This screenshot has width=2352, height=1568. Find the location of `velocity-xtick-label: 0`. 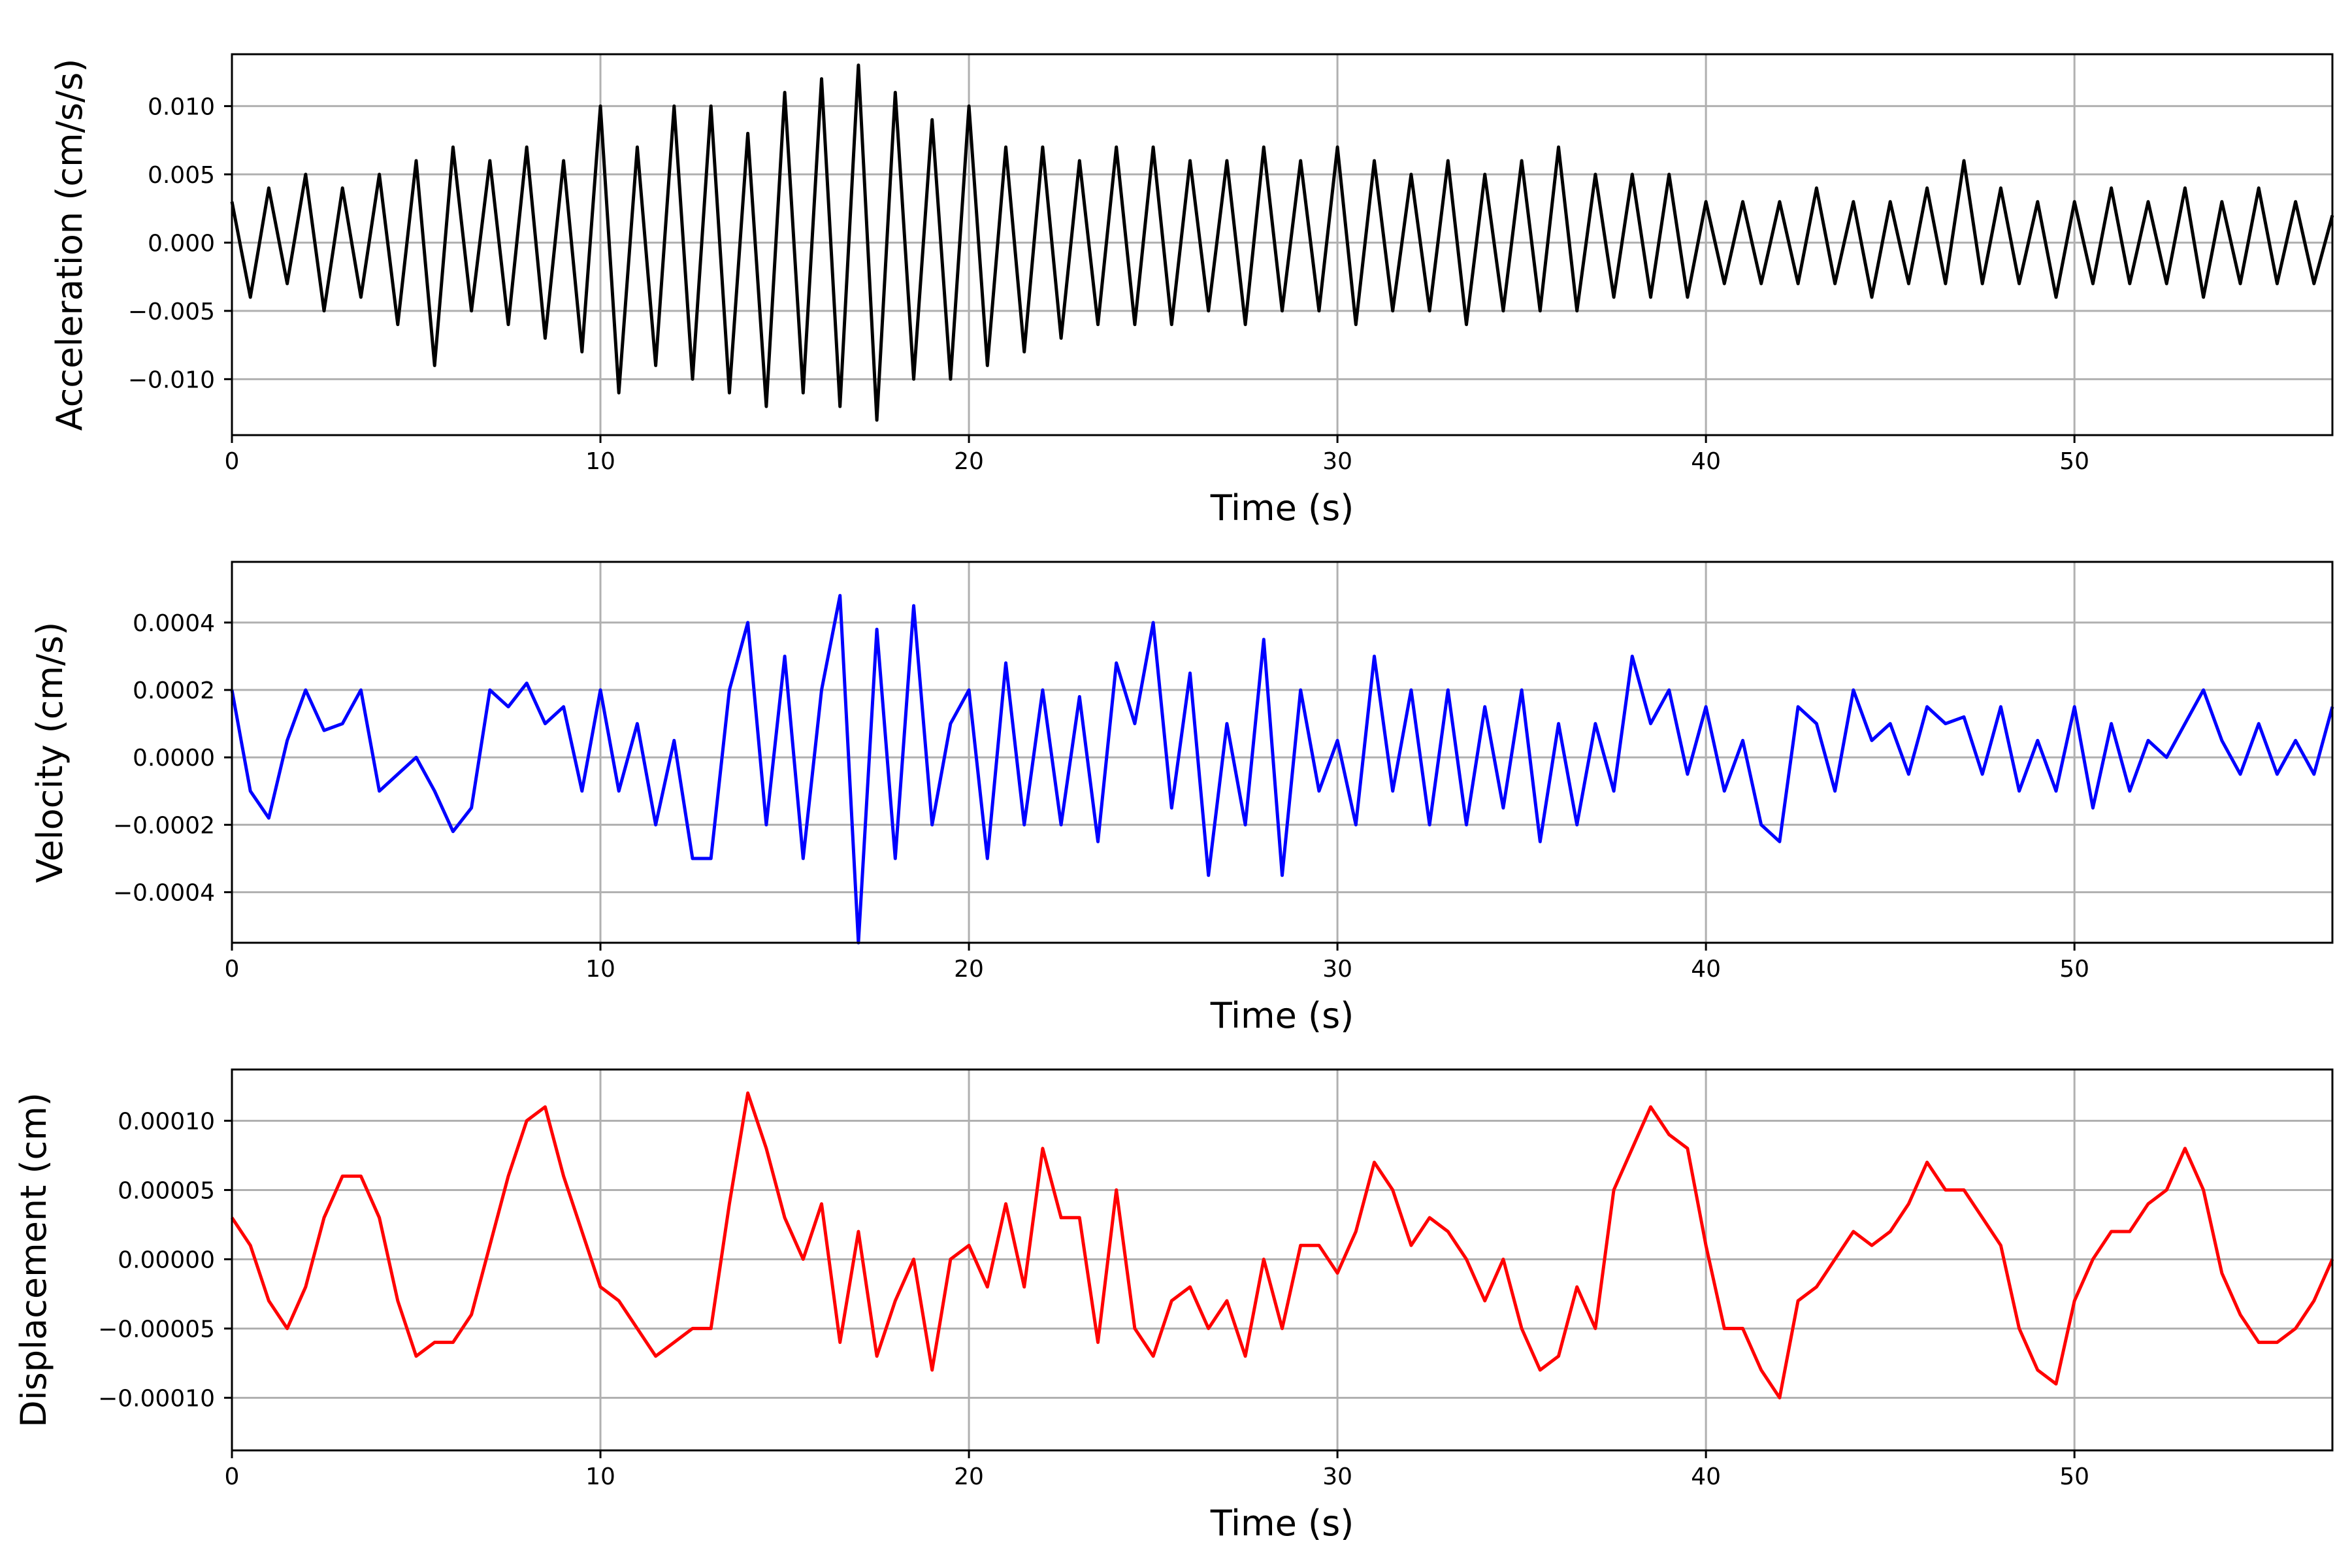

velocity-xtick-label: 0 is located at coordinates (232, 969).